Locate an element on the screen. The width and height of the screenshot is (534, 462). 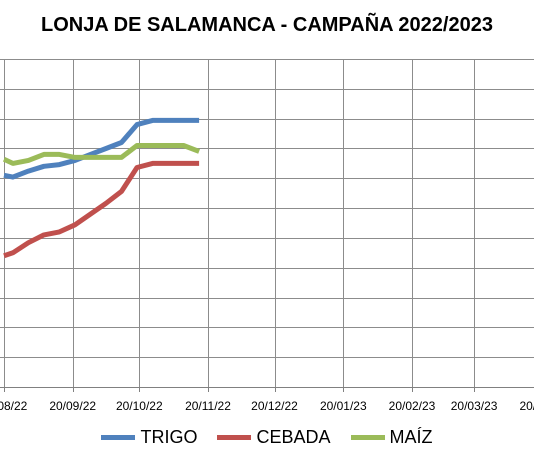
series-line-trigo is located at coordinates (101, 148).